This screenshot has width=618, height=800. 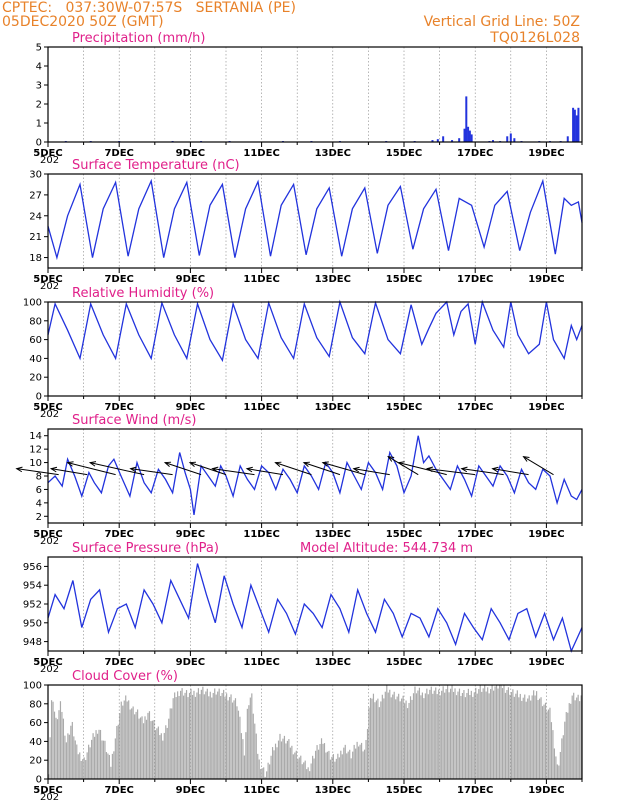 What do you see at coordinates (35, 723) in the screenshot?
I see `y-tick-label: 60` at bounding box center [35, 723].